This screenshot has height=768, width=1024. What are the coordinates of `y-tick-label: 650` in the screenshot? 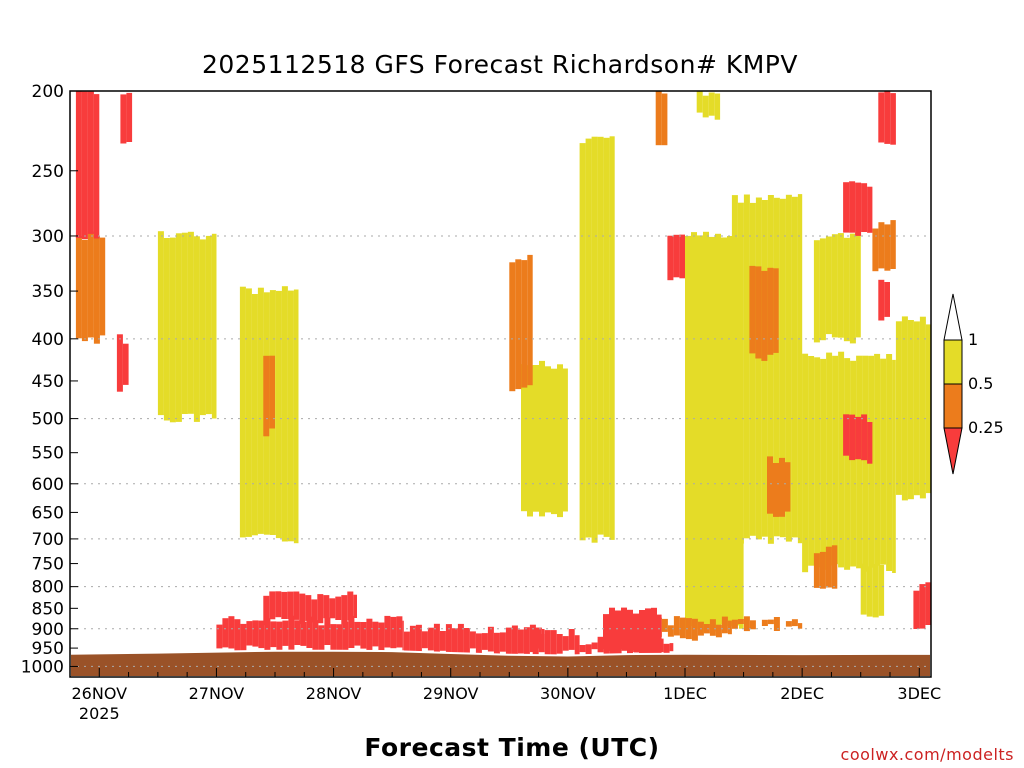 It's located at (48, 513).